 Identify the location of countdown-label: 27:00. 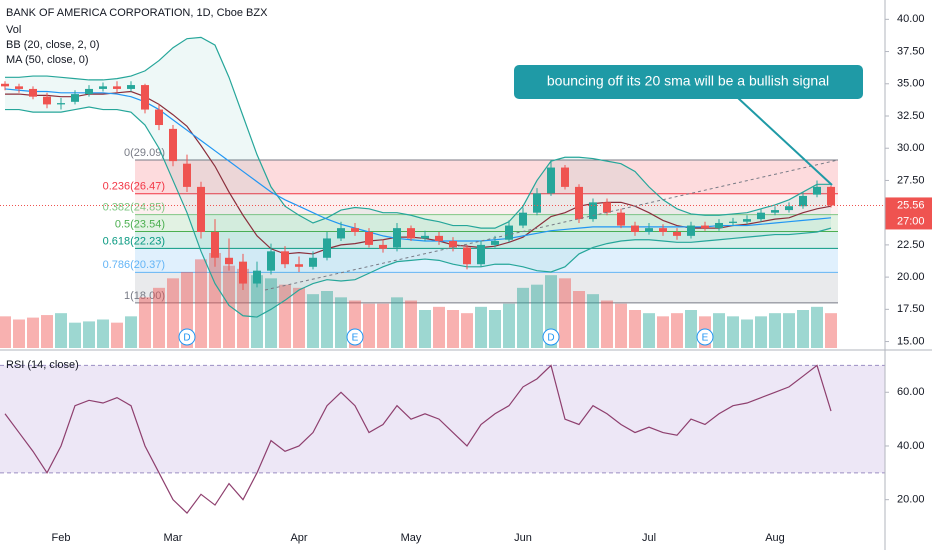
(911, 221).